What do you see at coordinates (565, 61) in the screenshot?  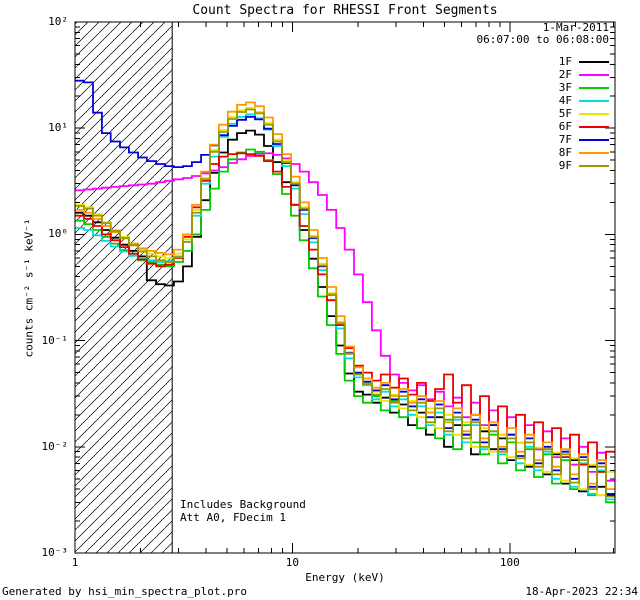 I see `legend-label: 1F` at bounding box center [565, 61].